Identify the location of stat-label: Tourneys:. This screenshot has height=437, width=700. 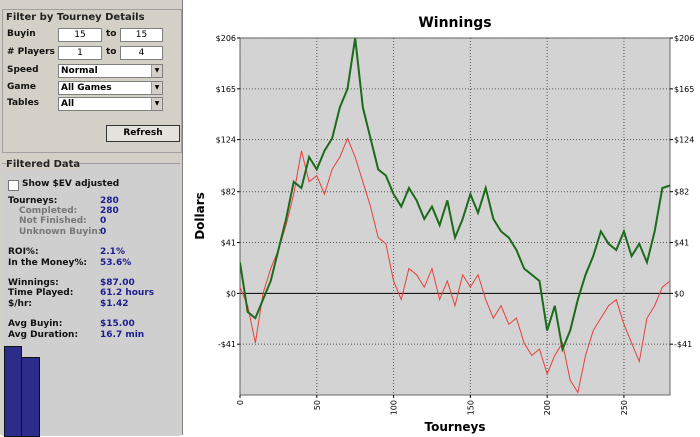
(33, 201).